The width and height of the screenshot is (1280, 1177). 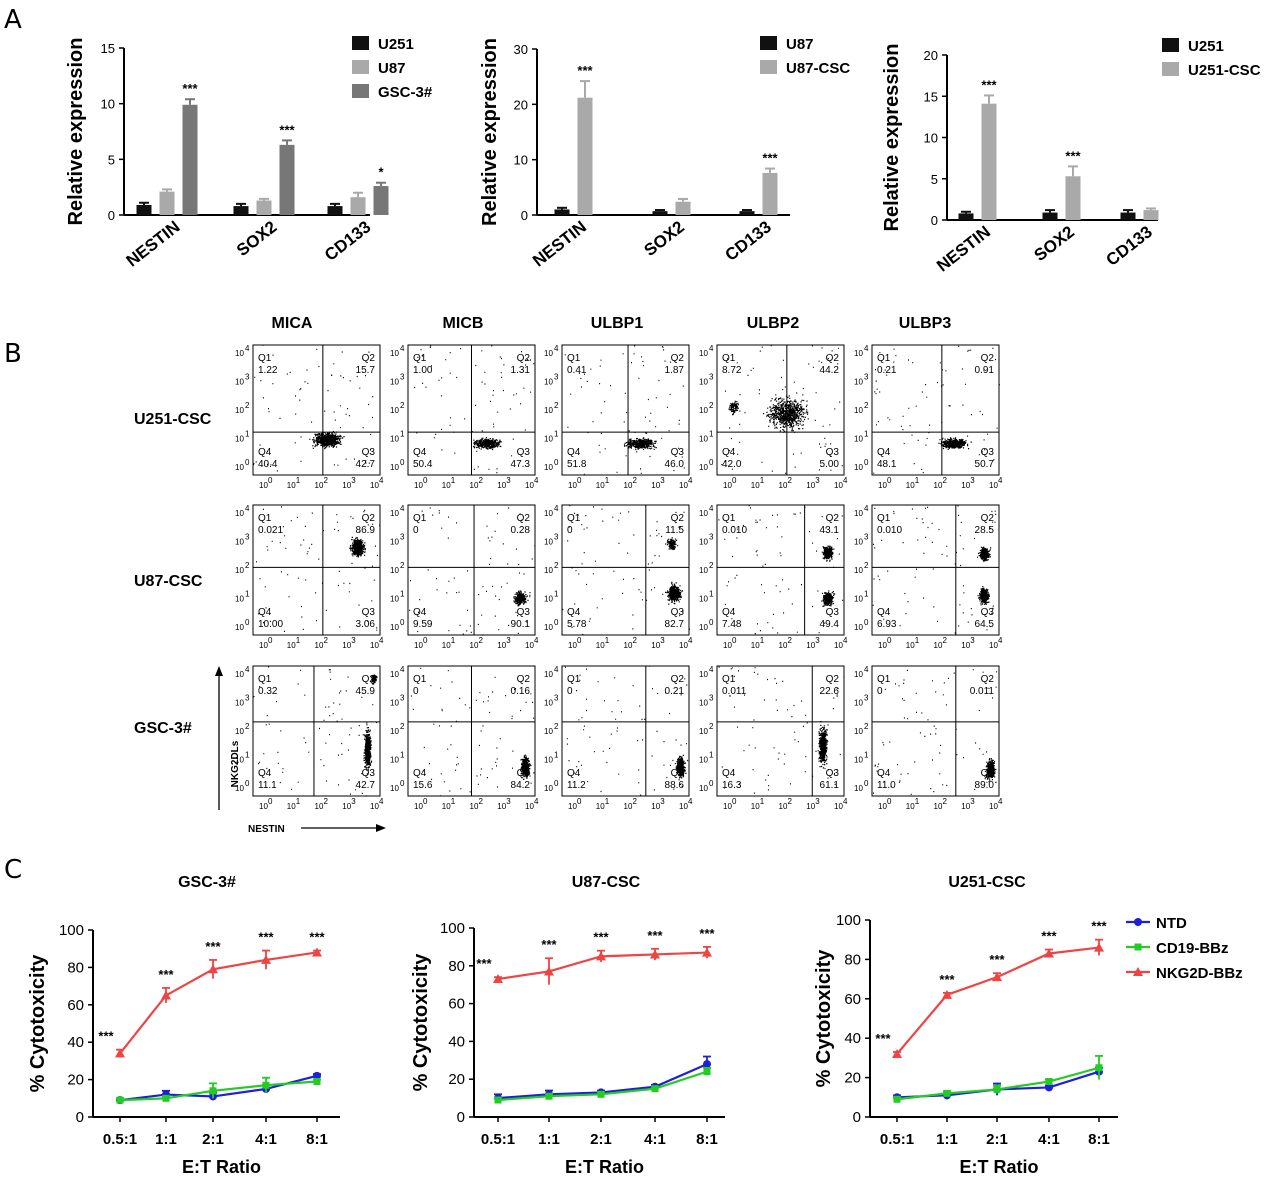 I want to click on y-tick-label: 20, so click(x=852, y=1078).